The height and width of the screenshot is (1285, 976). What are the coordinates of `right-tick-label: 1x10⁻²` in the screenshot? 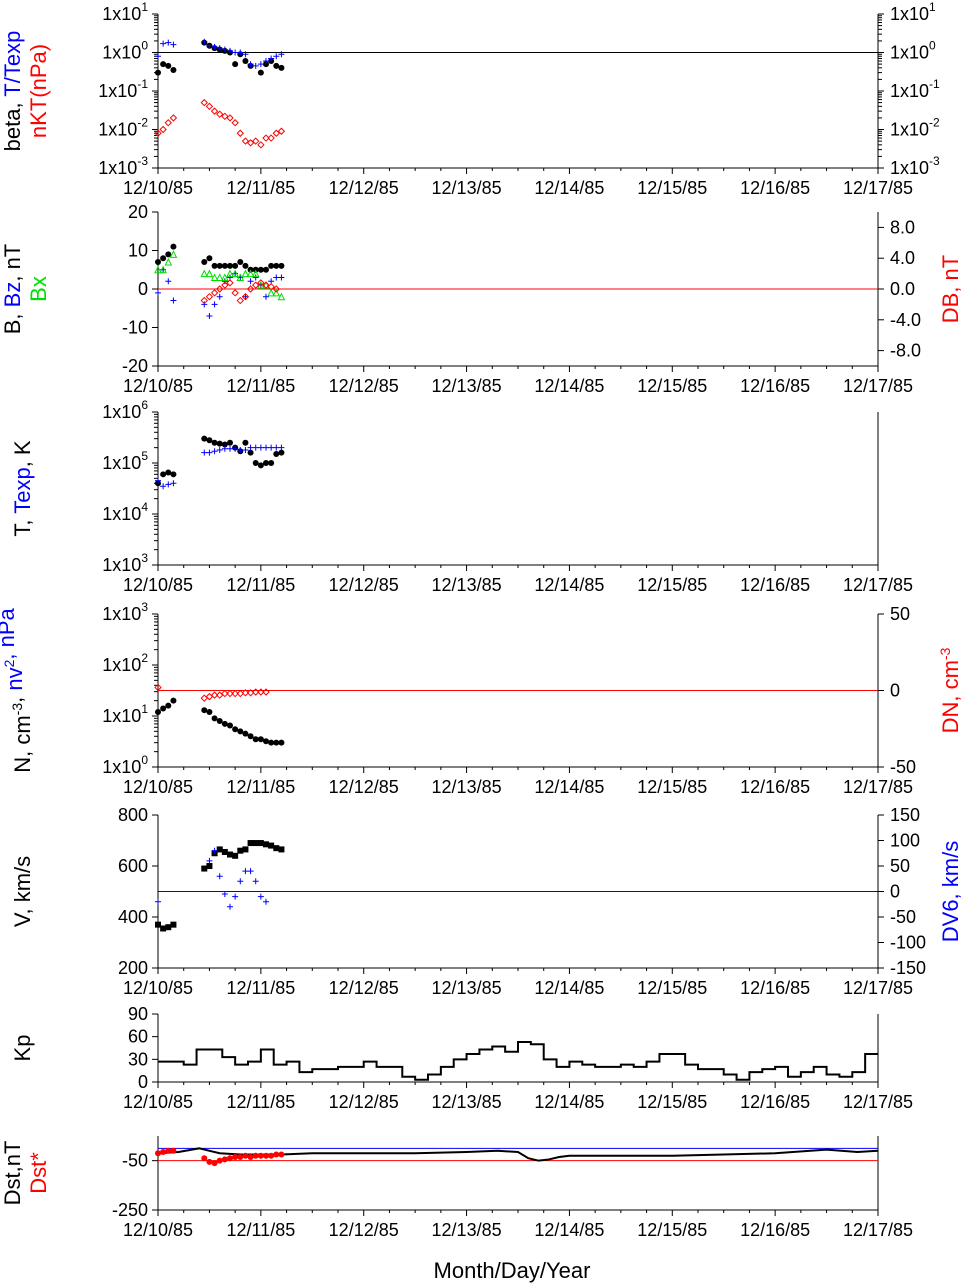 It's located at (915, 128).